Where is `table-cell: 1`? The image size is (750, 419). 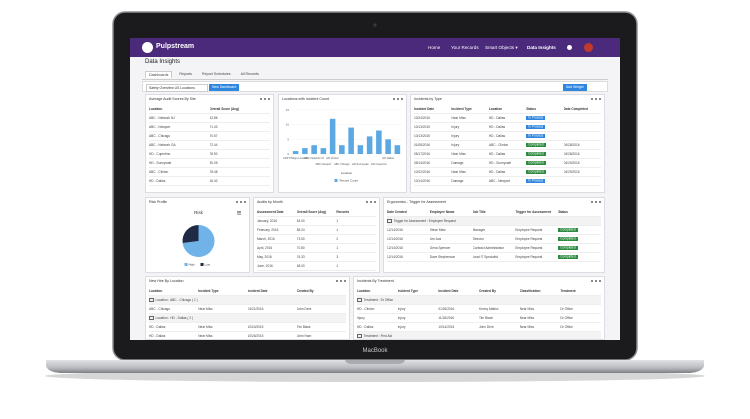 table-cell: 1 is located at coordinates (337, 221).